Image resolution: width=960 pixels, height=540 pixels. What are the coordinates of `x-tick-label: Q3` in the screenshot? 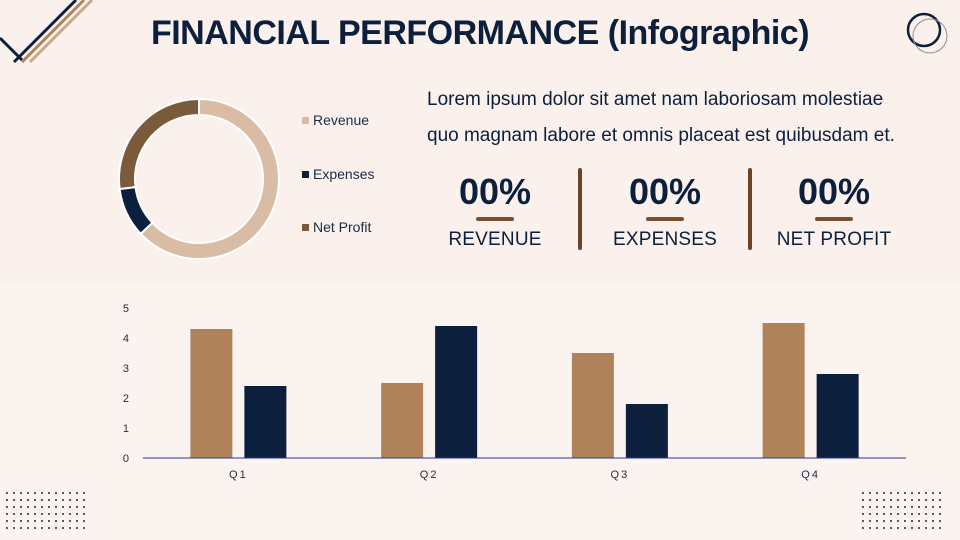 It's located at (620, 475).